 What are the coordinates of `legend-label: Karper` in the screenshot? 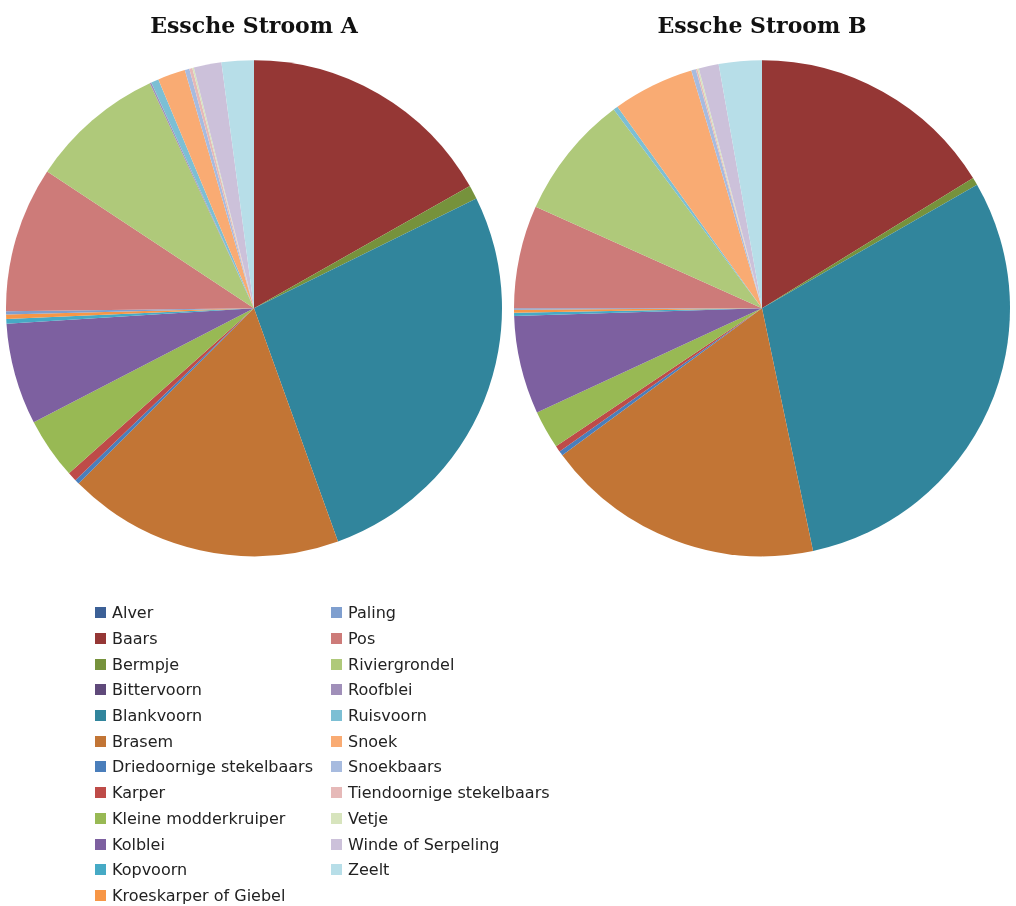 It's located at (139, 793).